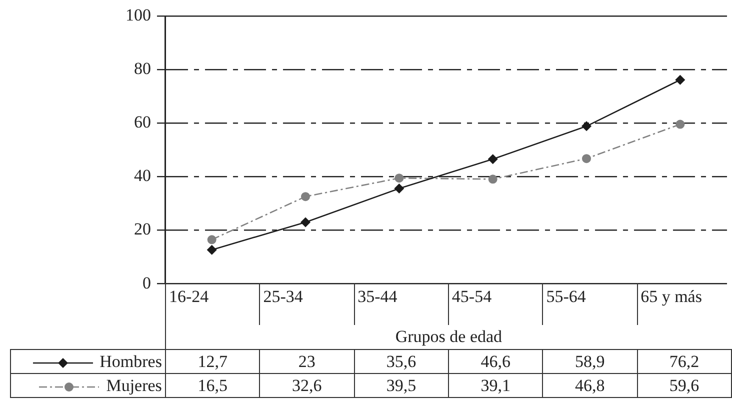 Image resolution: width=732 pixels, height=412 pixels. I want to click on data-label: 12,7, so click(212, 362).